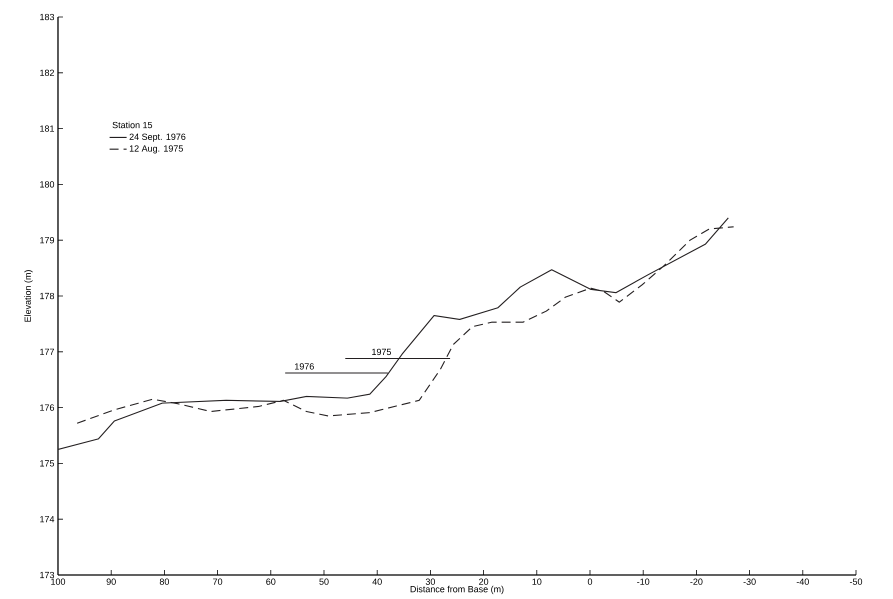 This screenshot has height=599, width=893. I want to click on x-tick-label: -20, so click(696, 581).